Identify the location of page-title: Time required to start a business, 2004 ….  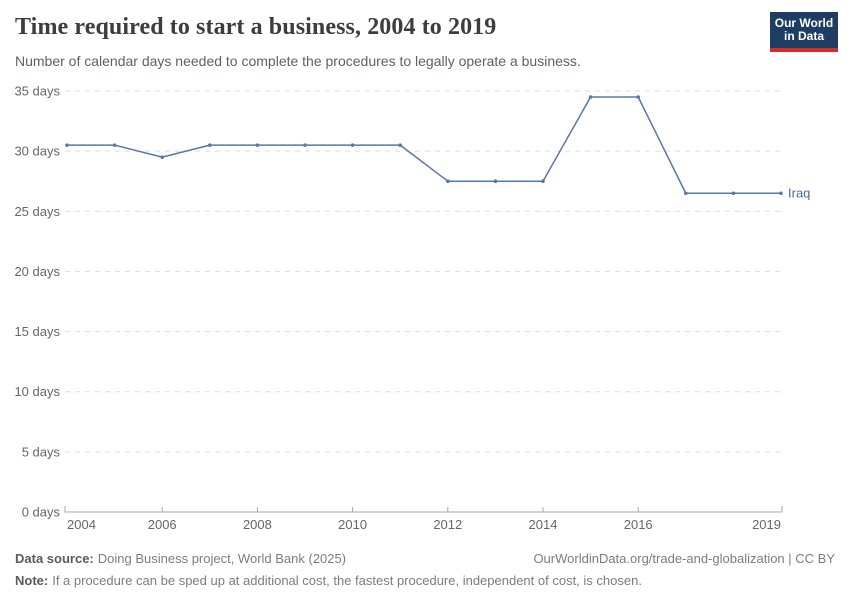
(256, 27).